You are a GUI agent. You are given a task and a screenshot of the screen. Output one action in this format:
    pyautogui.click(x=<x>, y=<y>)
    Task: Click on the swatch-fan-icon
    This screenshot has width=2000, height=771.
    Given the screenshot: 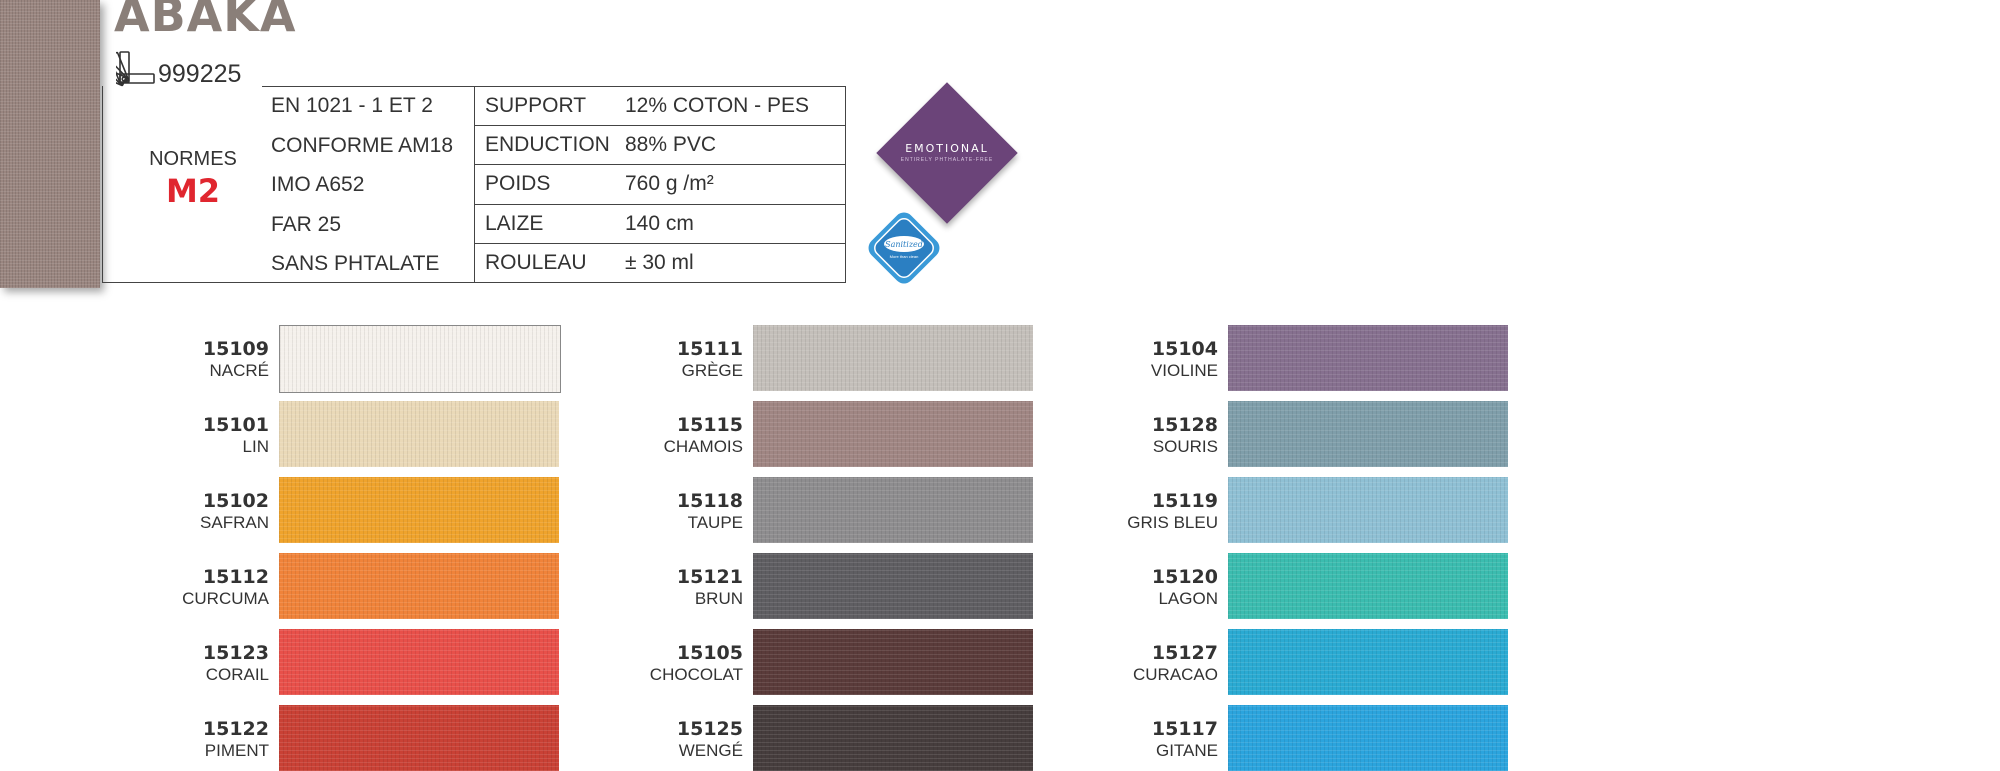 What is the action you would take?
    pyautogui.click(x=135, y=69)
    